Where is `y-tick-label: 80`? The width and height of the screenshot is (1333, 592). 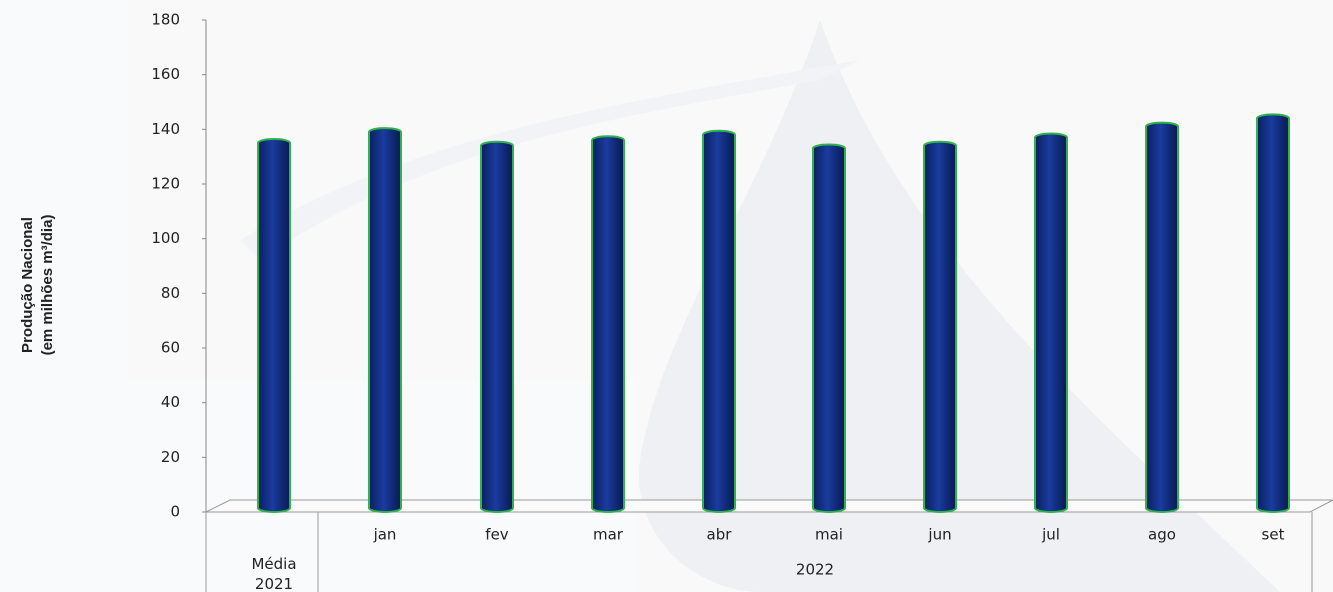
y-tick-label: 80 is located at coordinates (170, 293).